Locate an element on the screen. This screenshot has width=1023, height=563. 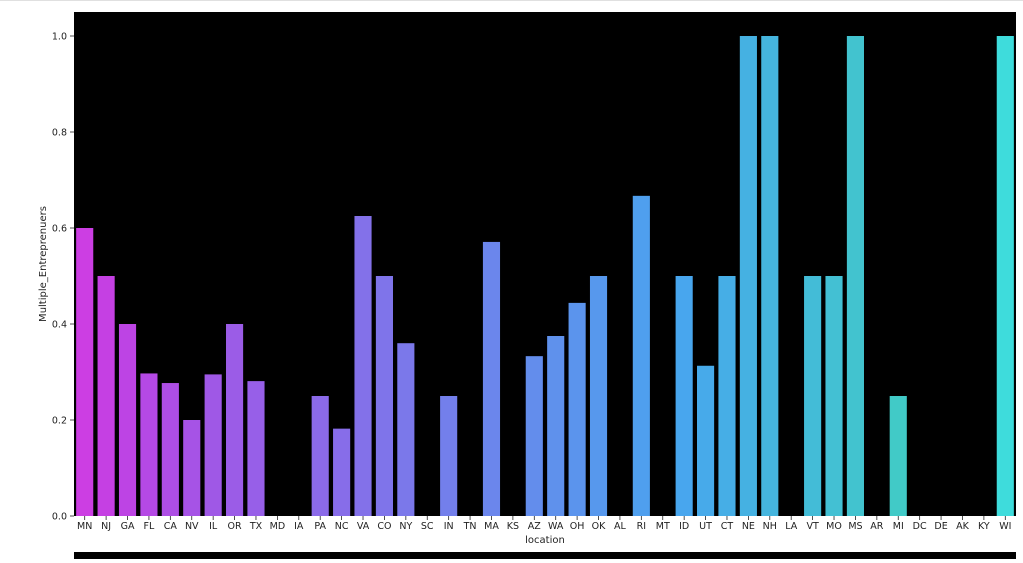
bottom-output-strip is located at coordinates (545, 555).